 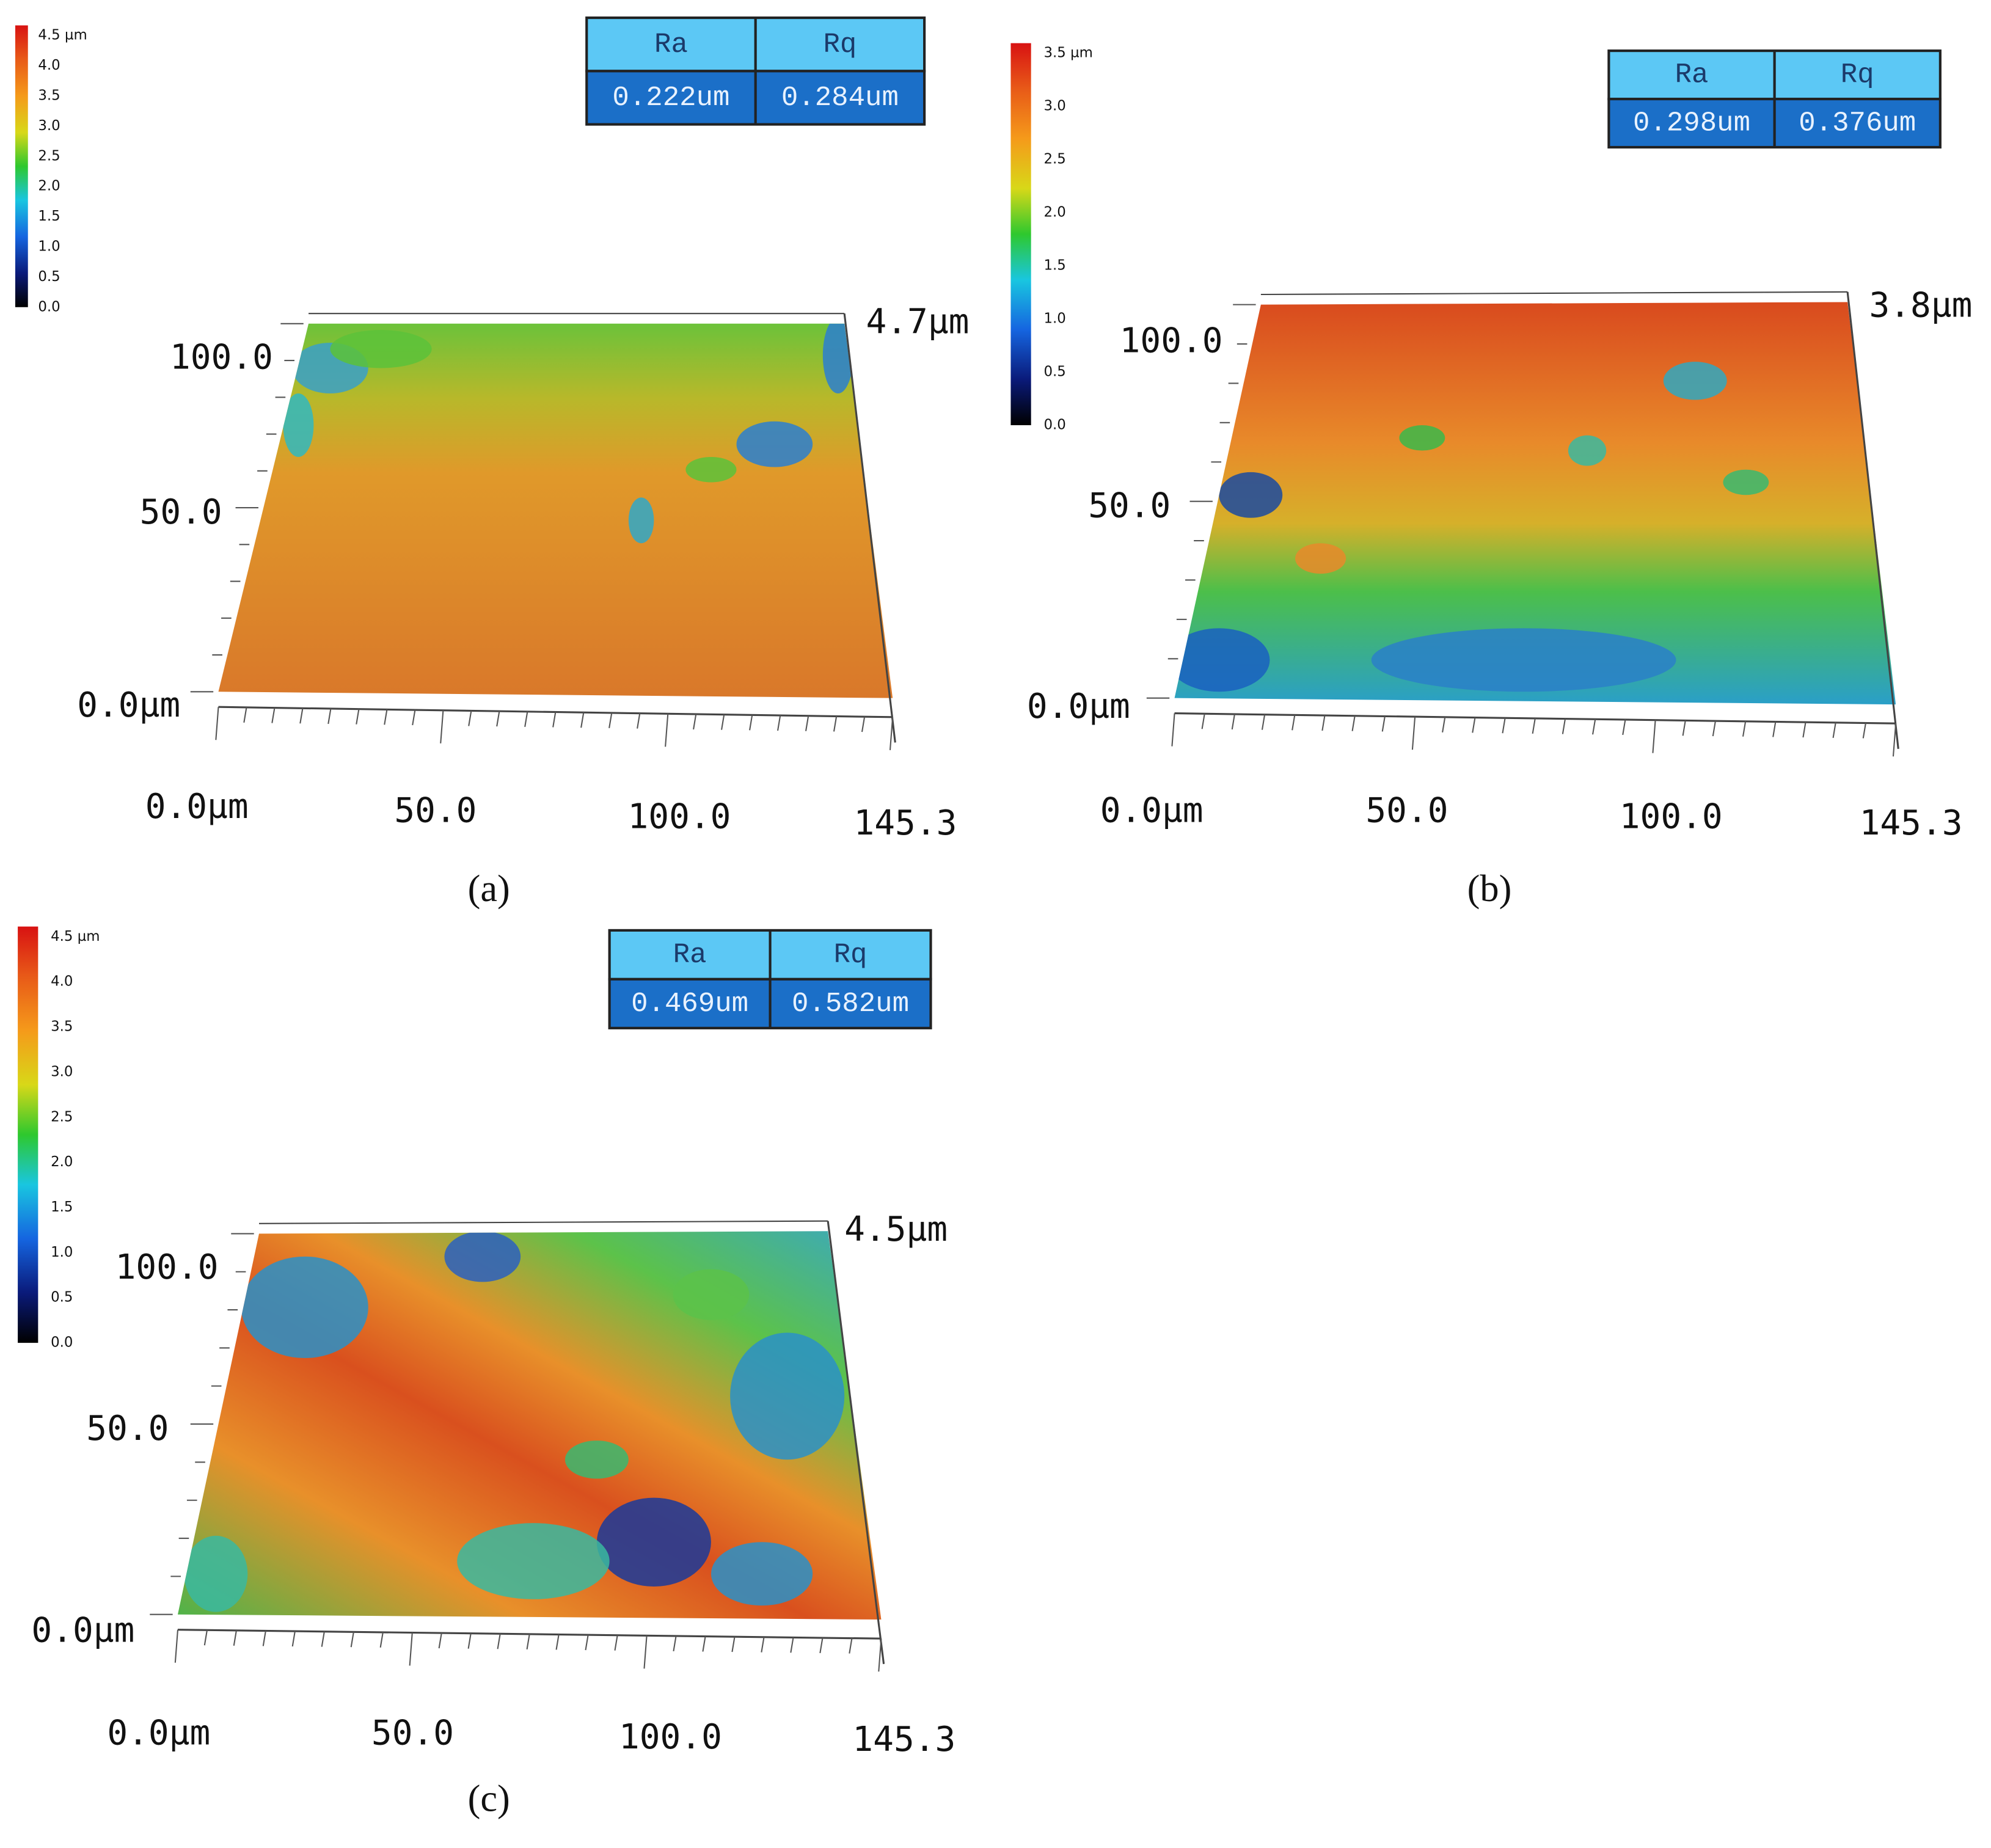 I want to click on table-header: Ra, so click(x=671, y=44).